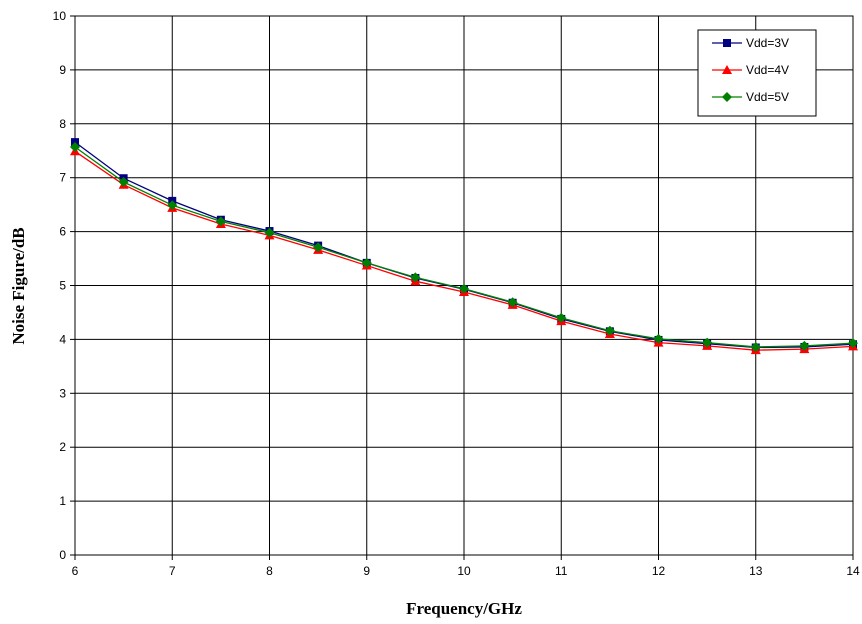 The width and height of the screenshot is (862, 624). What do you see at coordinates (727, 69) in the screenshot?
I see `legend-marker-vdd-4v` at bounding box center [727, 69].